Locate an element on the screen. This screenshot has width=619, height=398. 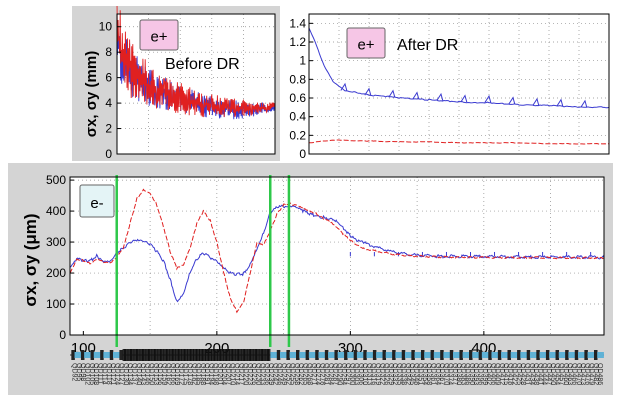
element-label: QD127 is located at coordinates (121, 374).